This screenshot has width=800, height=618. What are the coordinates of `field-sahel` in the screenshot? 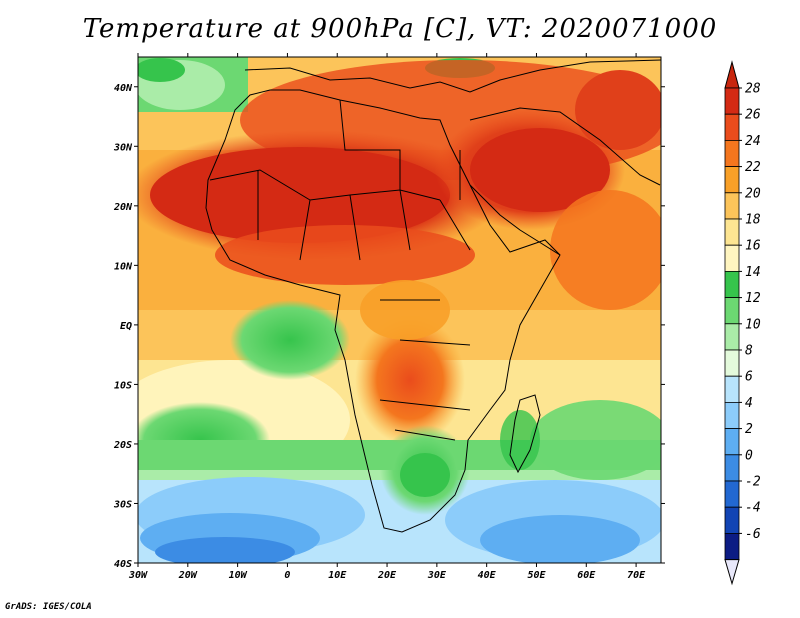 It's located at (345, 255).